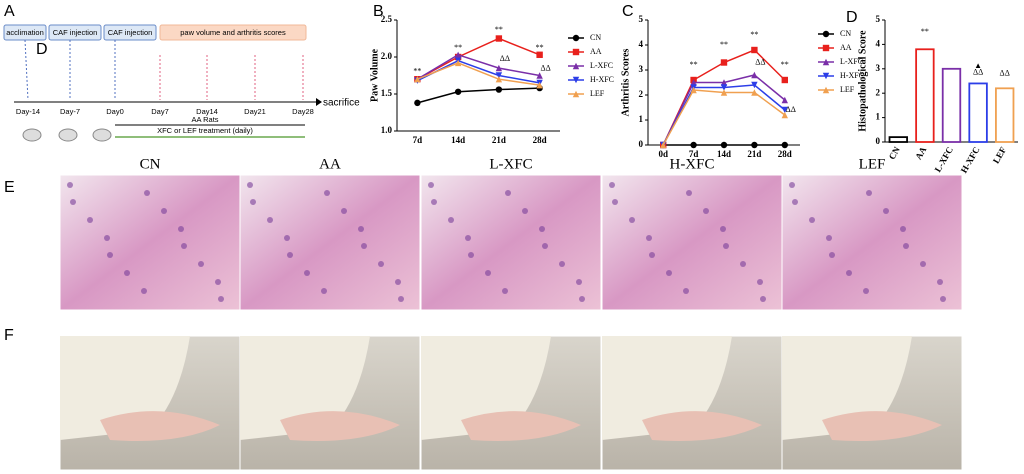 This screenshot has height=474, width=1024. Describe the element at coordinates (9, 335) in the screenshot. I see `panel-label: F` at that location.